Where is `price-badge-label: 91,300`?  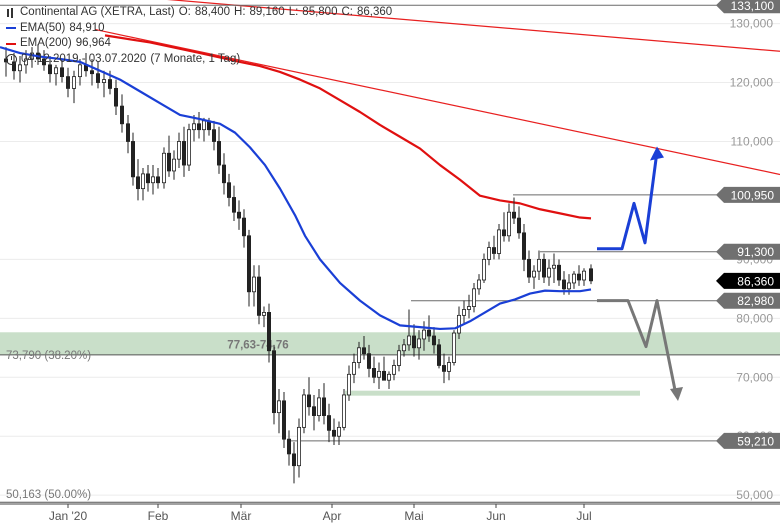
price-badge-label: 91,300 is located at coordinates (755, 252).